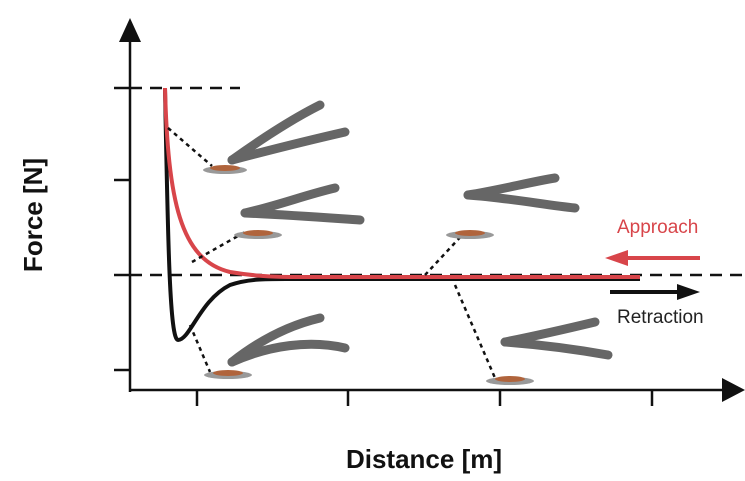 The width and height of the screenshot is (745, 481). I want to click on y-arrow, so click(130, 30).